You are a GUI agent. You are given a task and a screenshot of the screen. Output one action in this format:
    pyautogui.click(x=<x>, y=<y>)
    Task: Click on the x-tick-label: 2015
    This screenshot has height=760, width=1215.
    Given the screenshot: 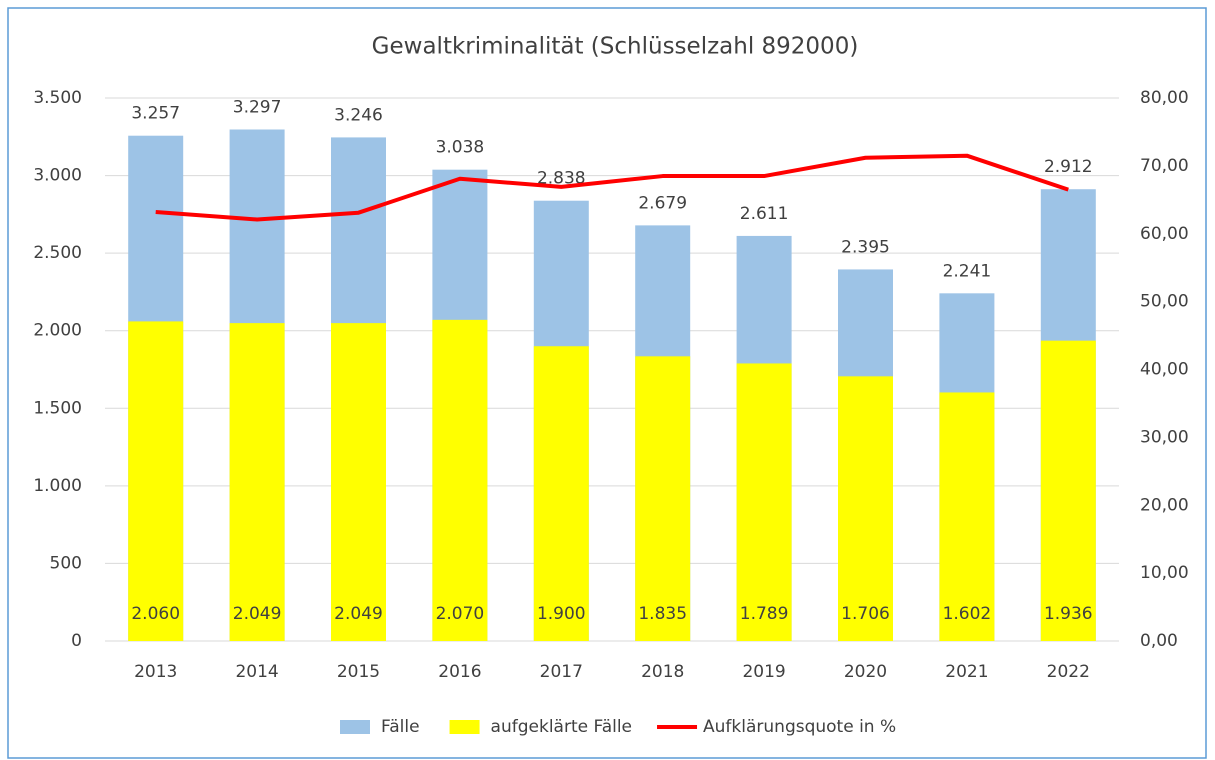 What is the action you would take?
    pyautogui.click(x=358, y=672)
    